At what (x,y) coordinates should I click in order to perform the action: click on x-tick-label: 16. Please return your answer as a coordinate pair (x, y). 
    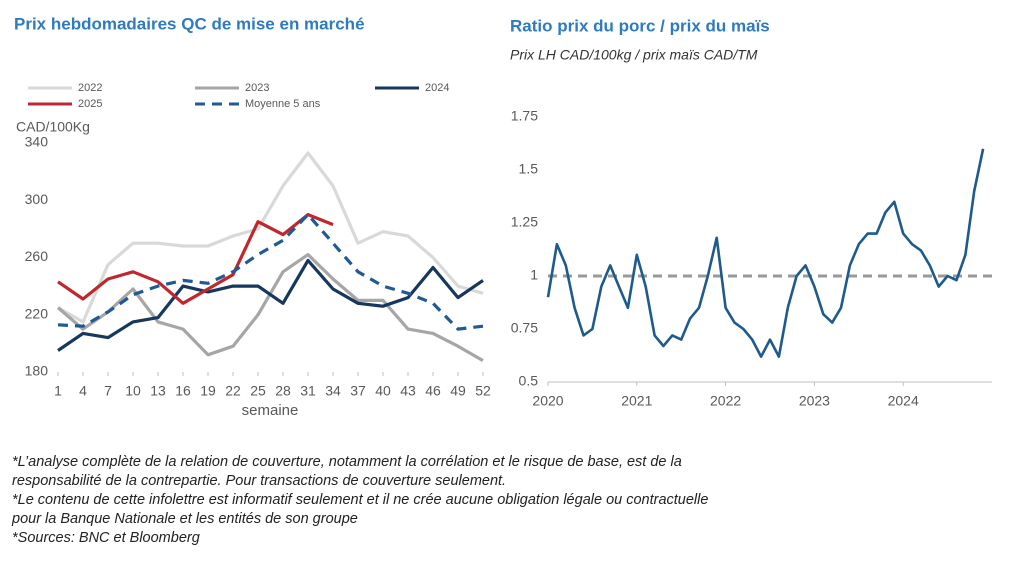
    Looking at the image, I should click on (183, 391).